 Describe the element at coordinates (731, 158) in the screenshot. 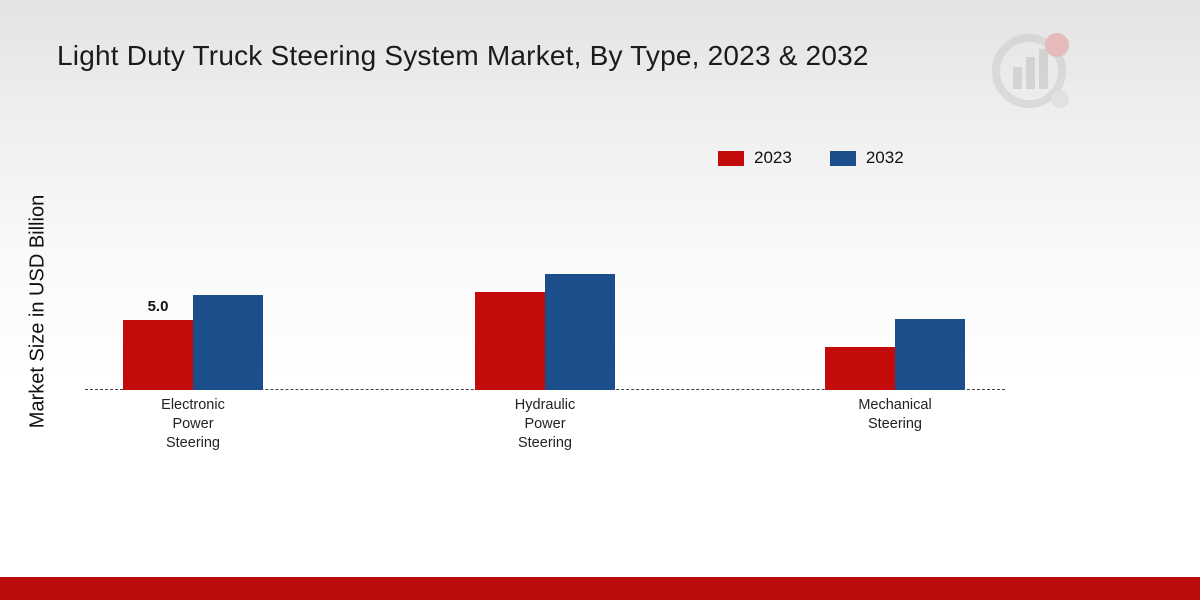

I see `legend-swatch-2023` at that location.